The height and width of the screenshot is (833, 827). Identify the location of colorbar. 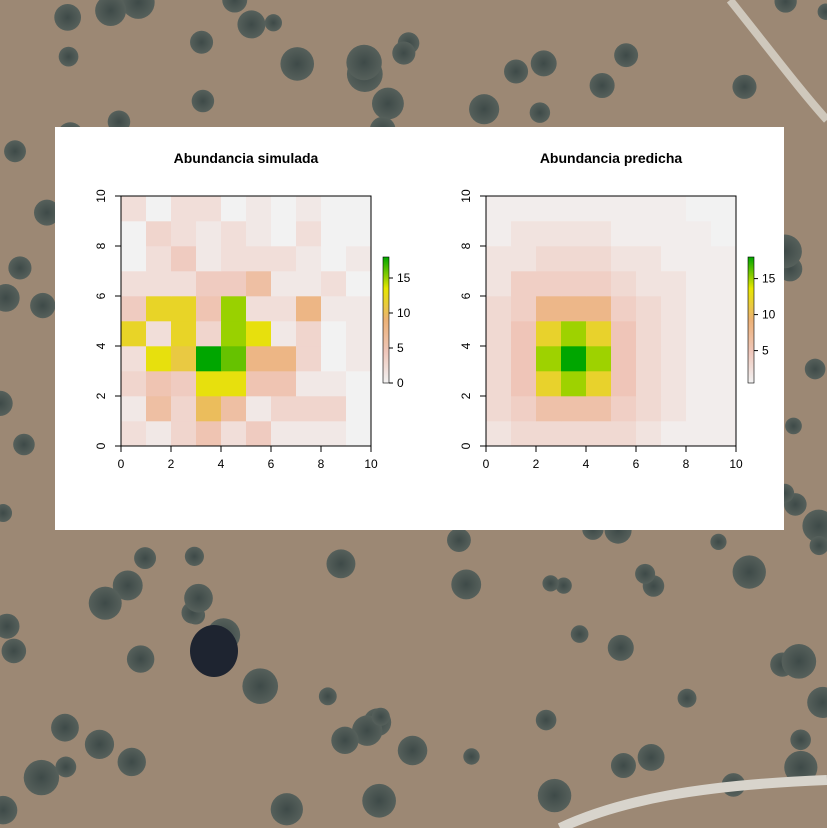
(386, 320).